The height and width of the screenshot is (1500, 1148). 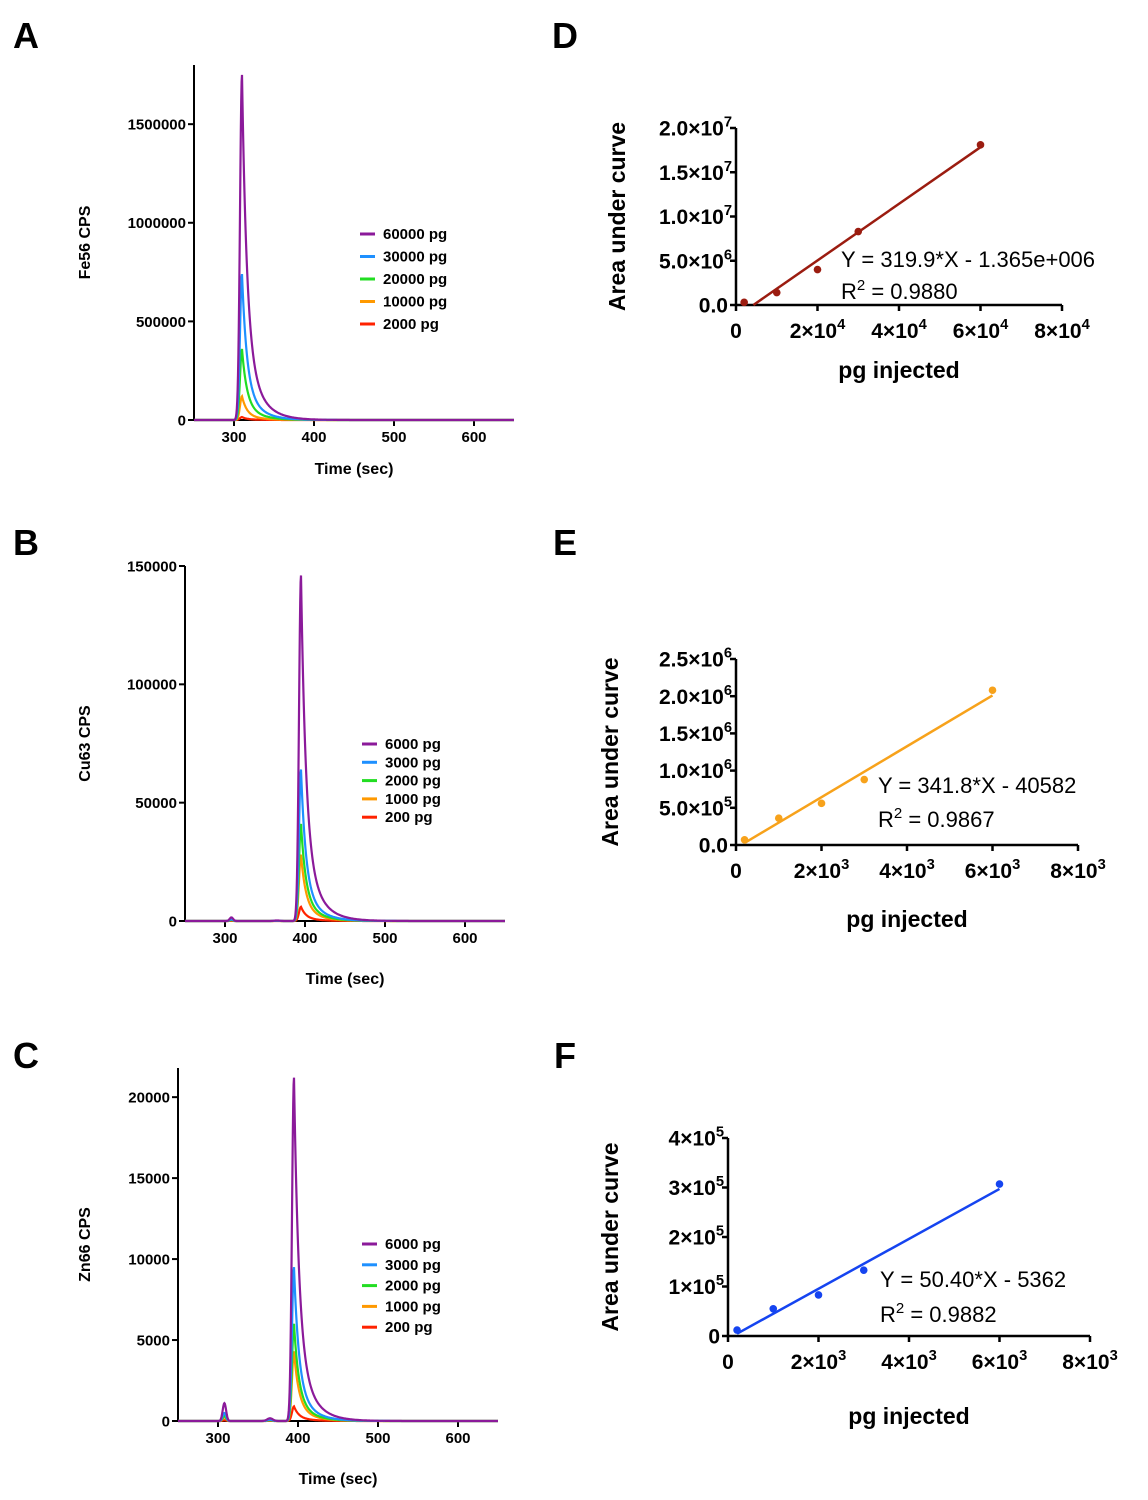 I want to click on tick-base: 1.0×10, so click(x=691, y=771).